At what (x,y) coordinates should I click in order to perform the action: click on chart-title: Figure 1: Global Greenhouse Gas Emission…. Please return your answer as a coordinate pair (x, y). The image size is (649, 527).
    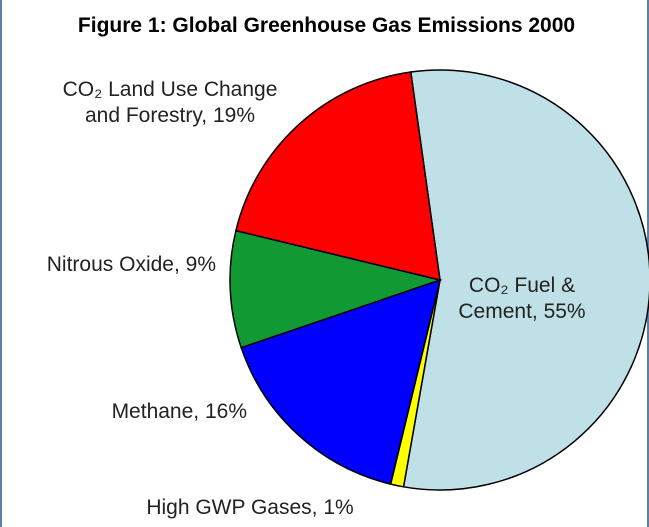
    Looking at the image, I should click on (326, 25).